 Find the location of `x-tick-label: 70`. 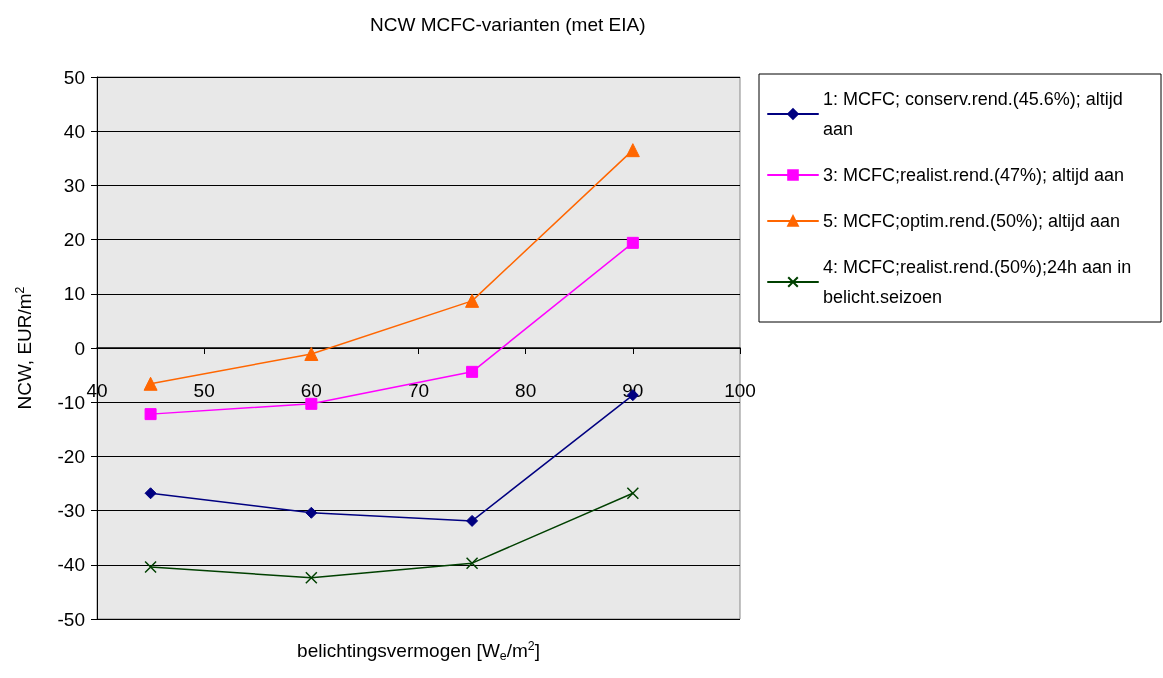

x-tick-label: 70 is located at coordinates (418, 390).